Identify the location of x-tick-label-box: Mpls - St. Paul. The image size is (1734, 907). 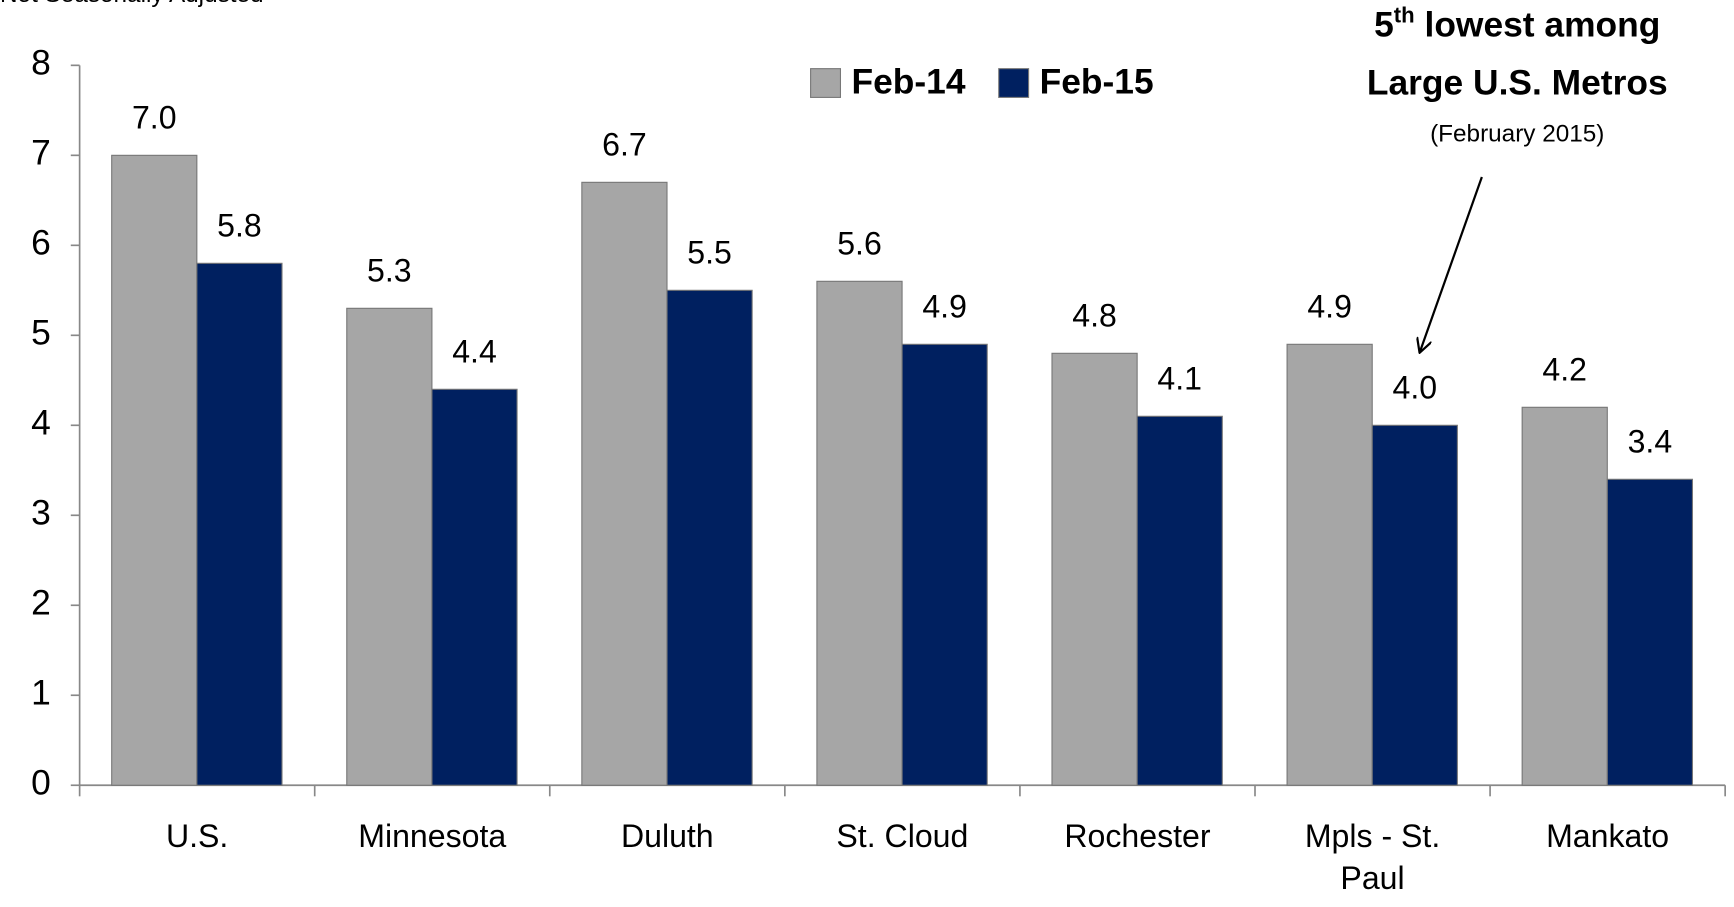
(1372, 858).